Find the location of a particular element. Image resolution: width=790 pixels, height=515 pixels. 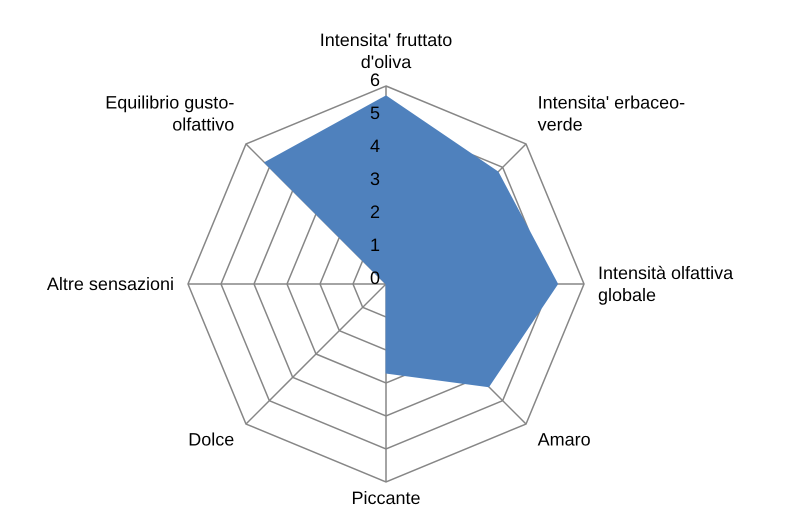

spoke-label: Intensita' erbaceo-verde is located at coordinates (612, 113).